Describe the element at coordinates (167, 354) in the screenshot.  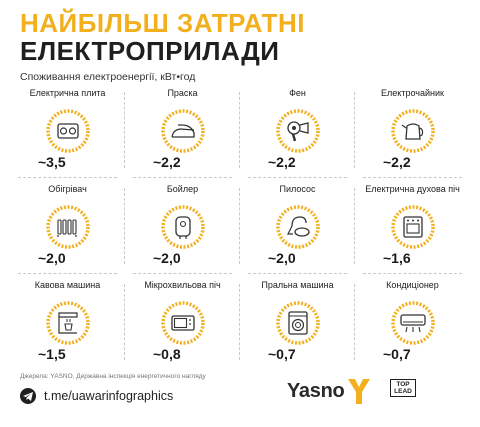
I see `appliance-value: ~0,8` at that location.